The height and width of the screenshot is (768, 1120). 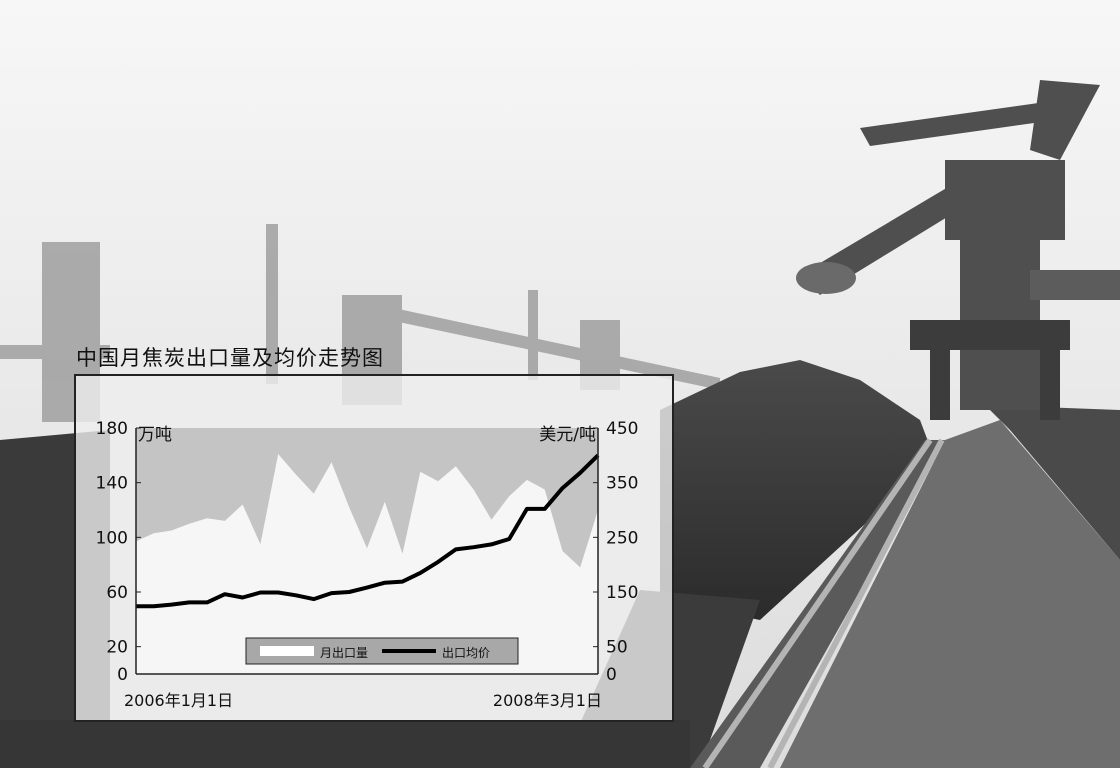 I want to click on area-series-monthly-export, so click(x=367, y=564).